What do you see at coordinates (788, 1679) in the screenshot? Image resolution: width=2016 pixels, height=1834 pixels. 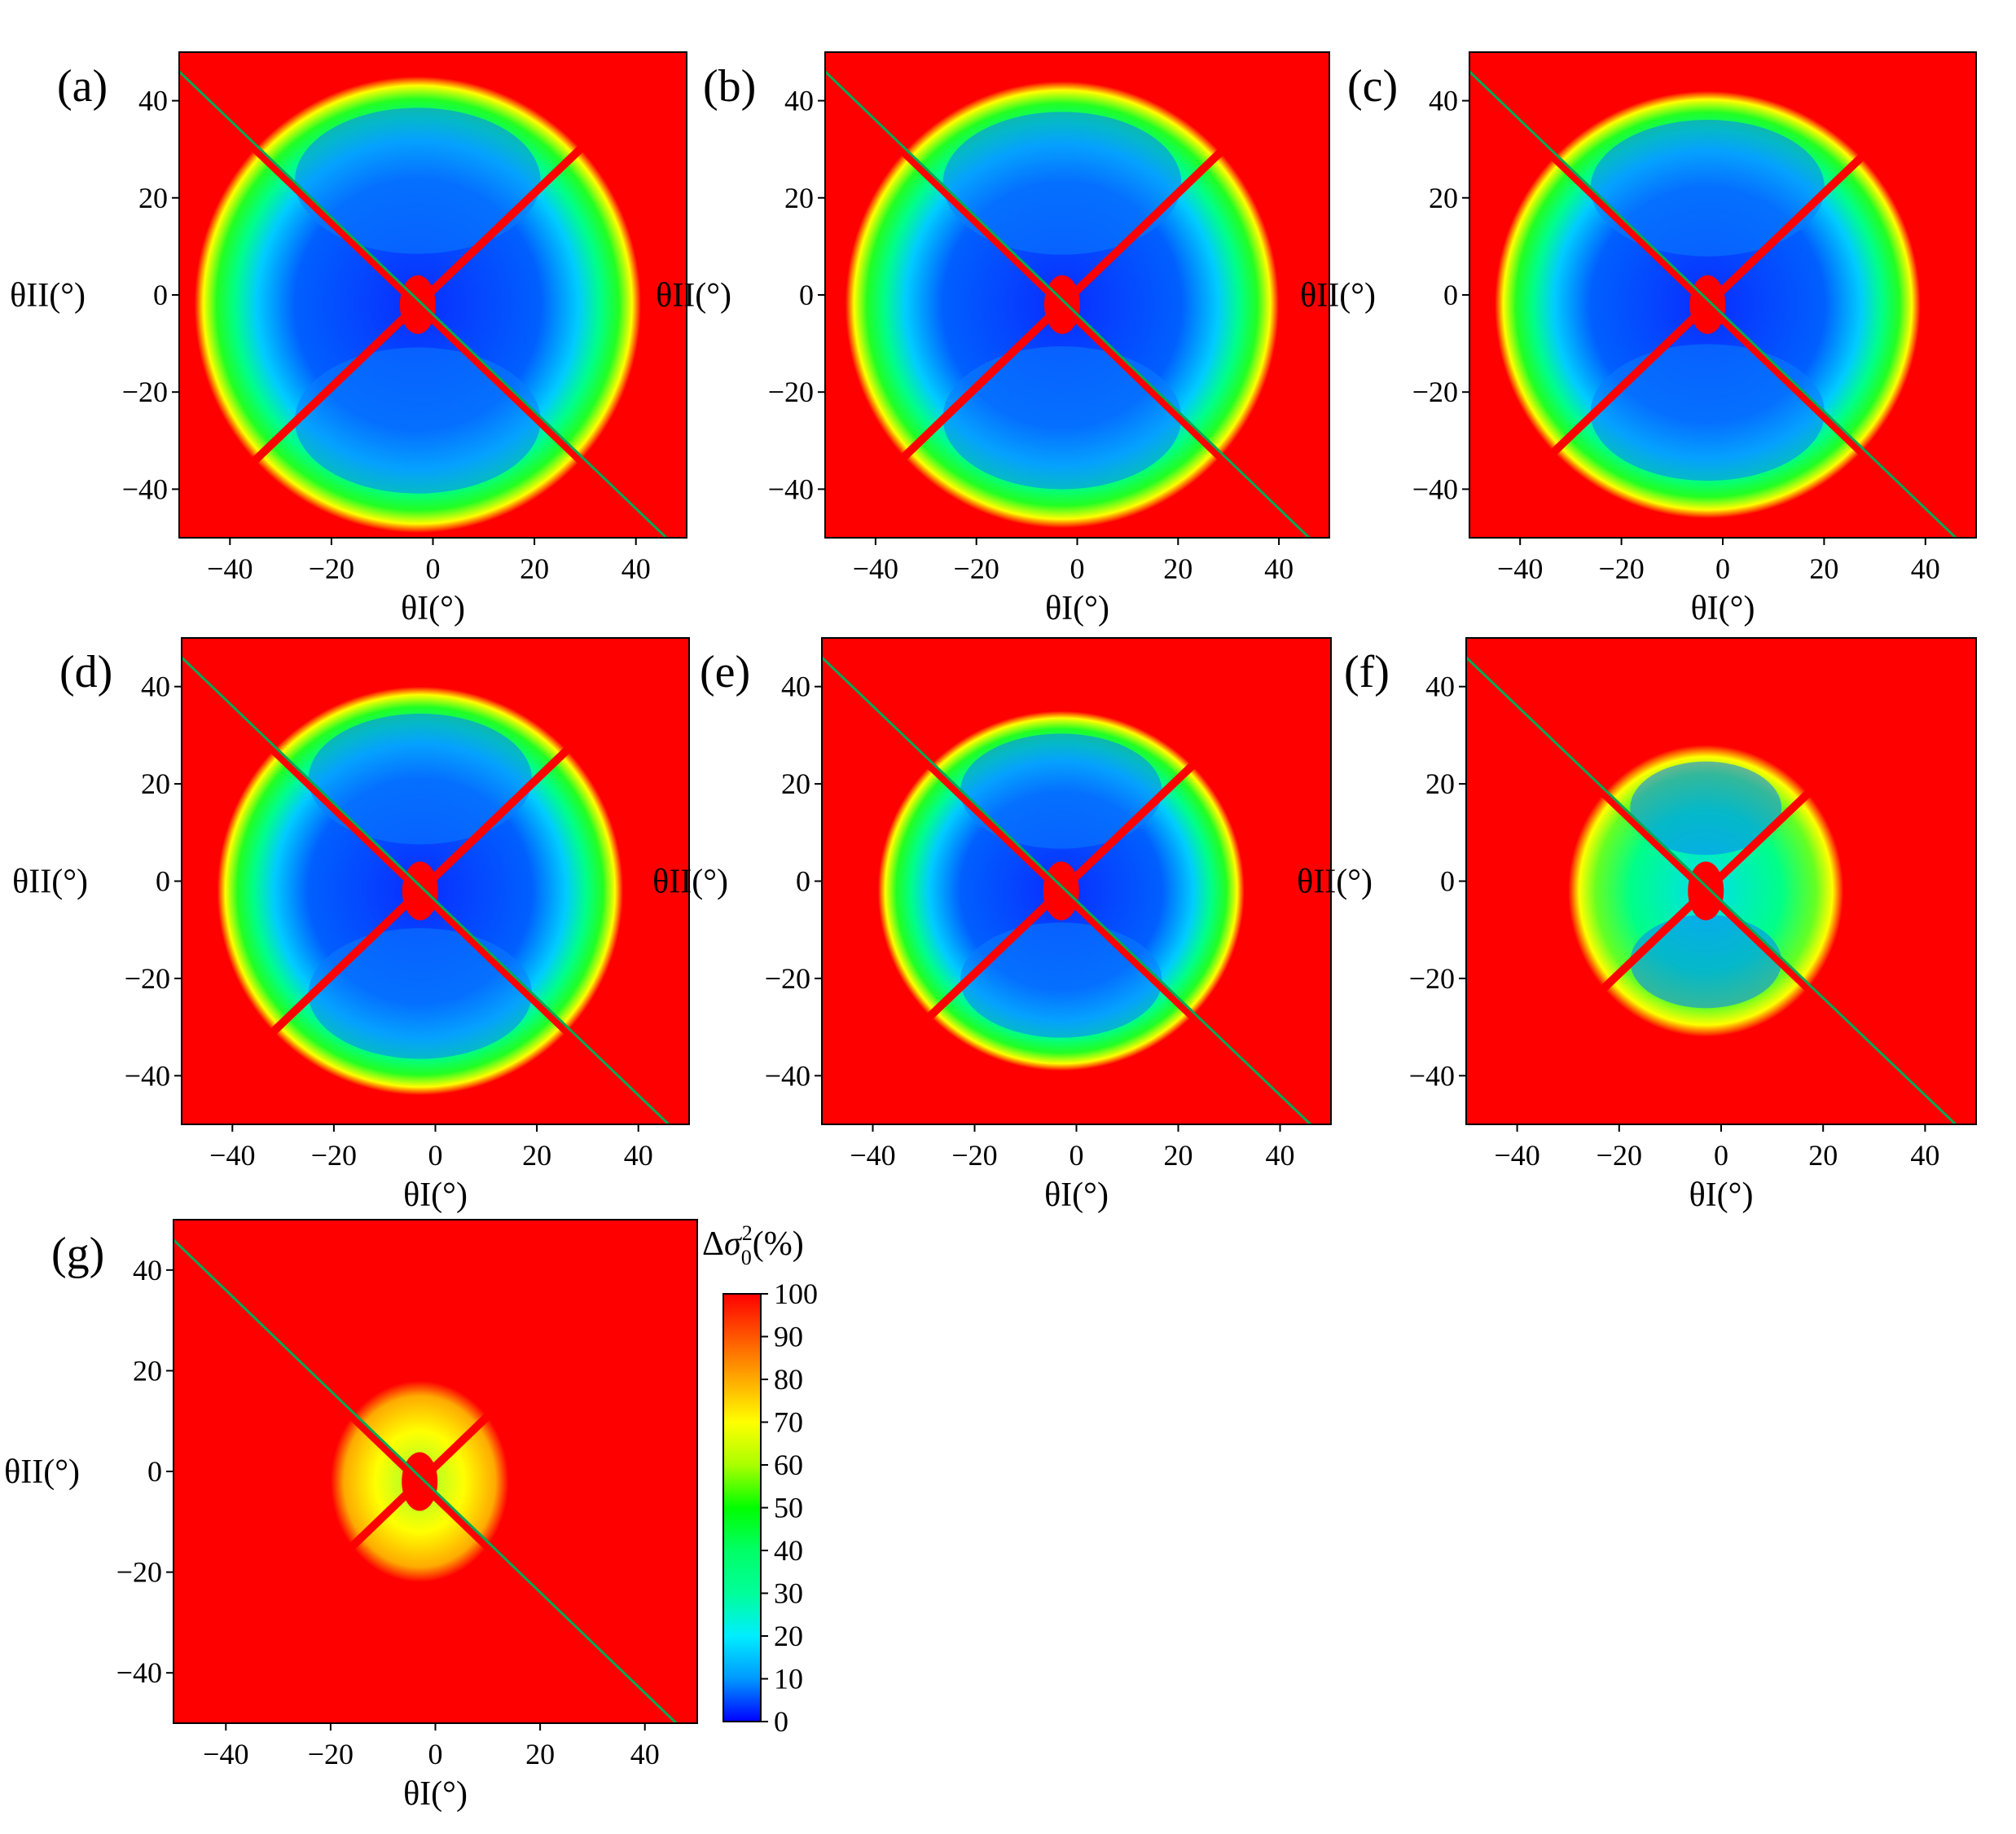 I see `colorbar-tick-label: 10` at bounding box center [788, 1679].